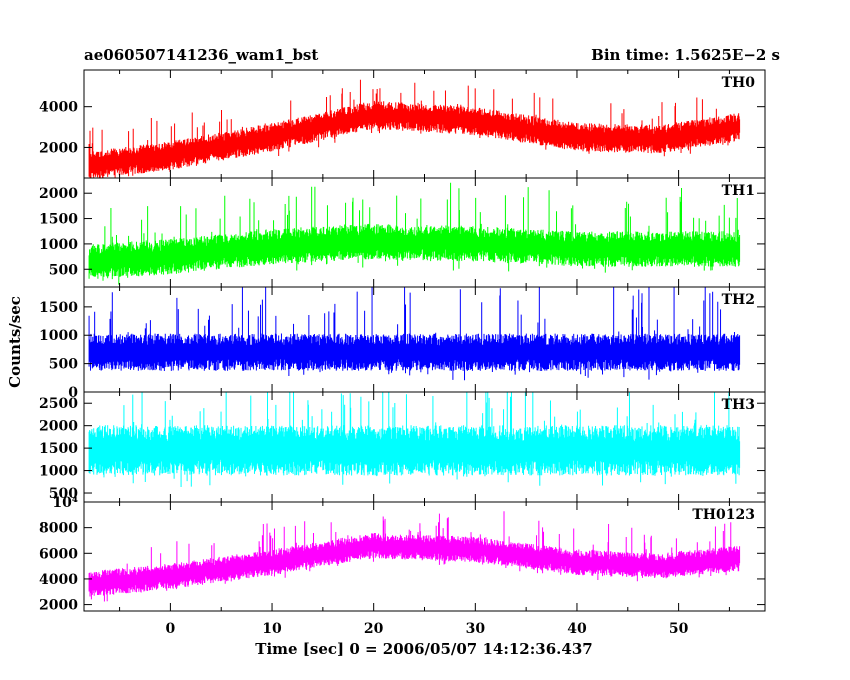  What do you see at coordinates (272, 629) in the screenshot?
I see `x-tick-label: 10` at bounding box center [272, 629].